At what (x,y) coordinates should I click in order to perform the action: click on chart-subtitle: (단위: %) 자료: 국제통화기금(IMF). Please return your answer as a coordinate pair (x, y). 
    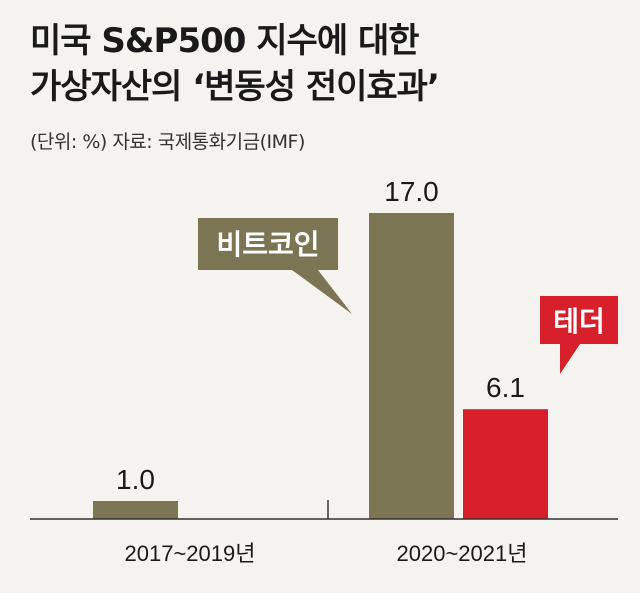
    Looking at the image, I should click on (167, 142).